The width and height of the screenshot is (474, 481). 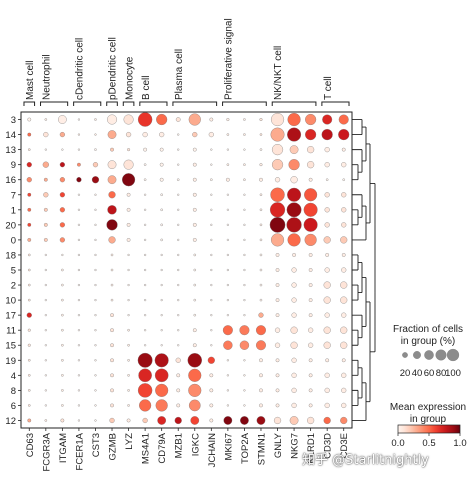 What do you see at coordinates (10, 180) in the screenshot?
I see `y-tick-label: 16` at bounding box center [10, 180].